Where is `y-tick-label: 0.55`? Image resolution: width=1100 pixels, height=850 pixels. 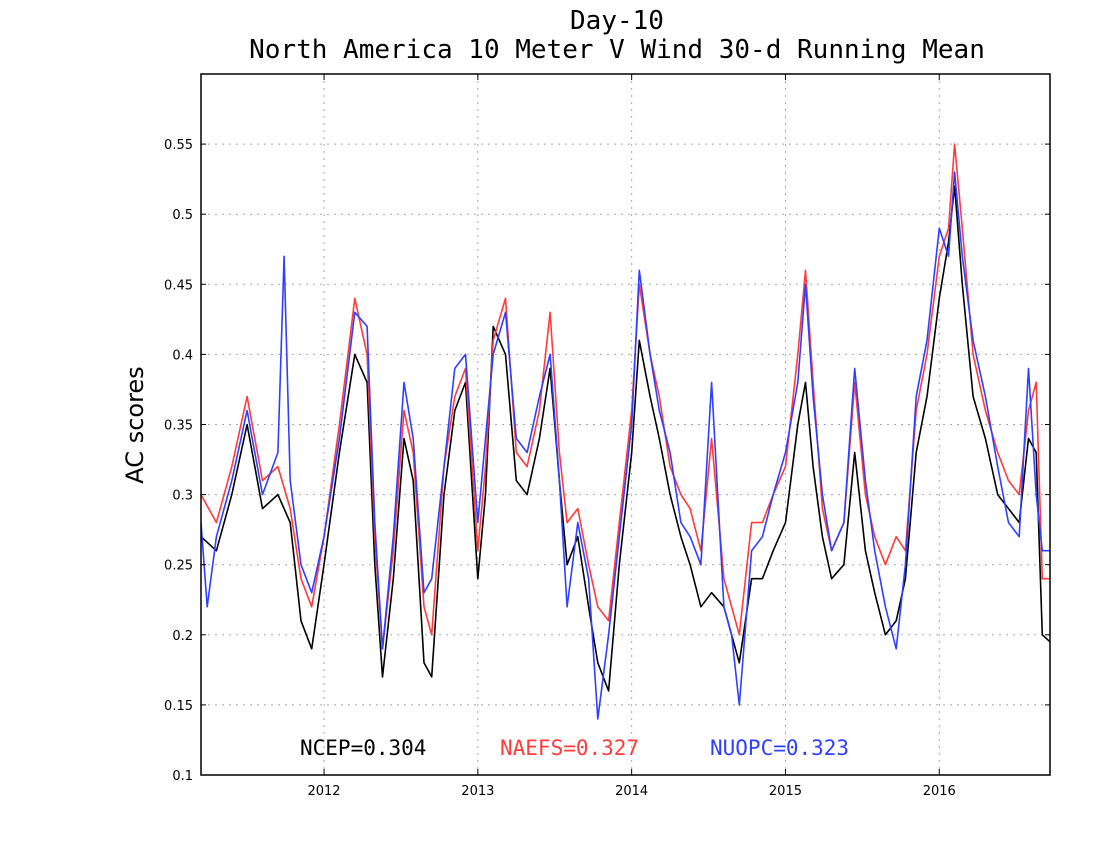
y-tick-label: 0.55 is located at coordinates (178, 145).